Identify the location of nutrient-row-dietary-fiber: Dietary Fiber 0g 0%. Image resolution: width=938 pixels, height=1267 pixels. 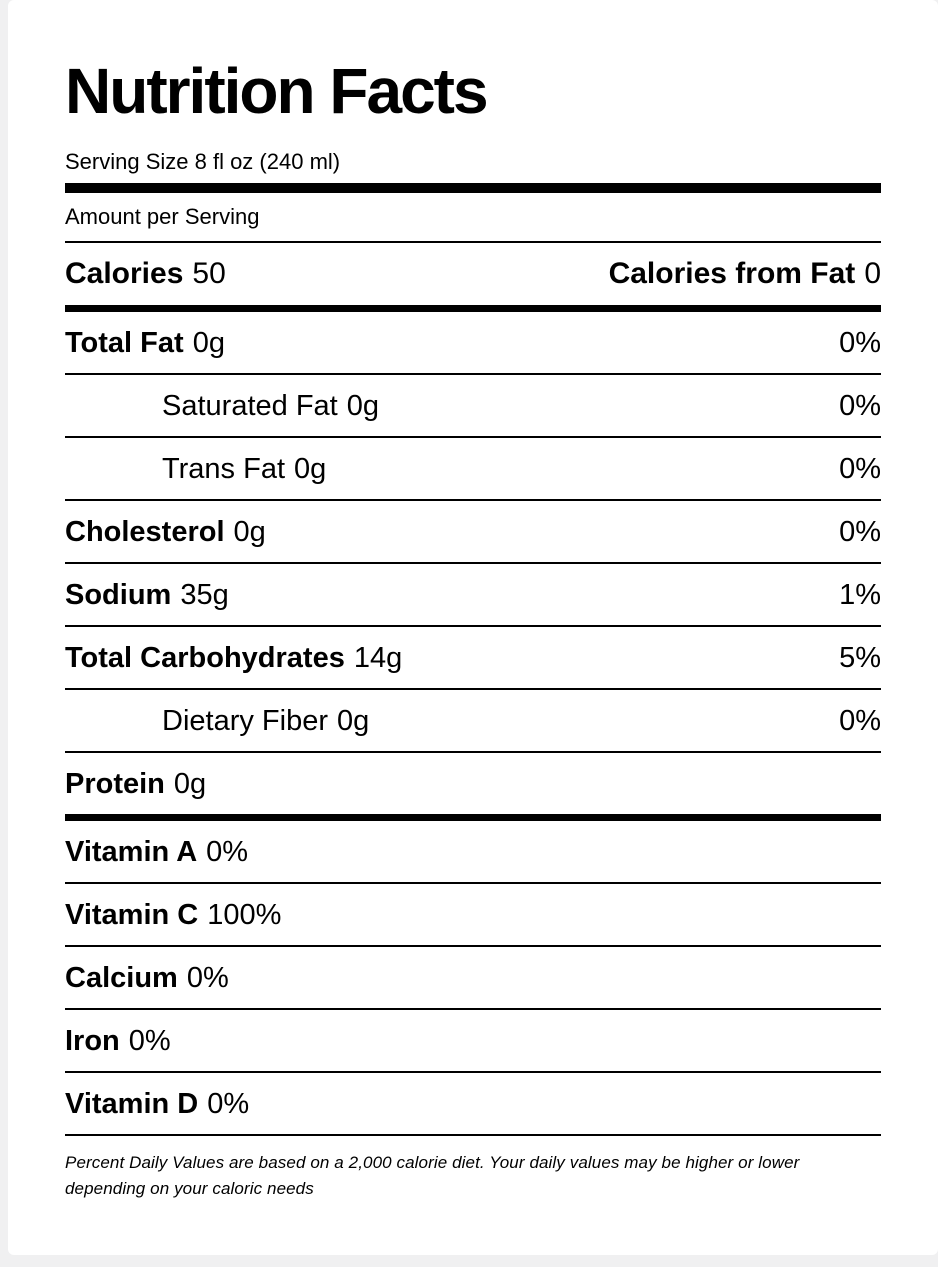
(473, 720).